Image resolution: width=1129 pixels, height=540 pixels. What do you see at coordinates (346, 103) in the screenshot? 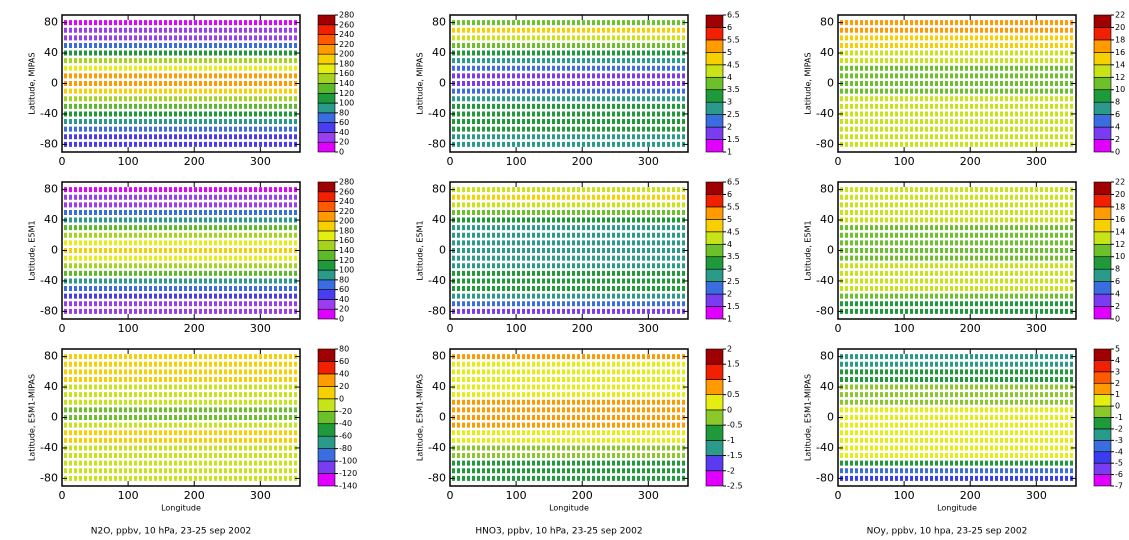
I see `colorbar-label: 100` at bounding box center [346, 103].